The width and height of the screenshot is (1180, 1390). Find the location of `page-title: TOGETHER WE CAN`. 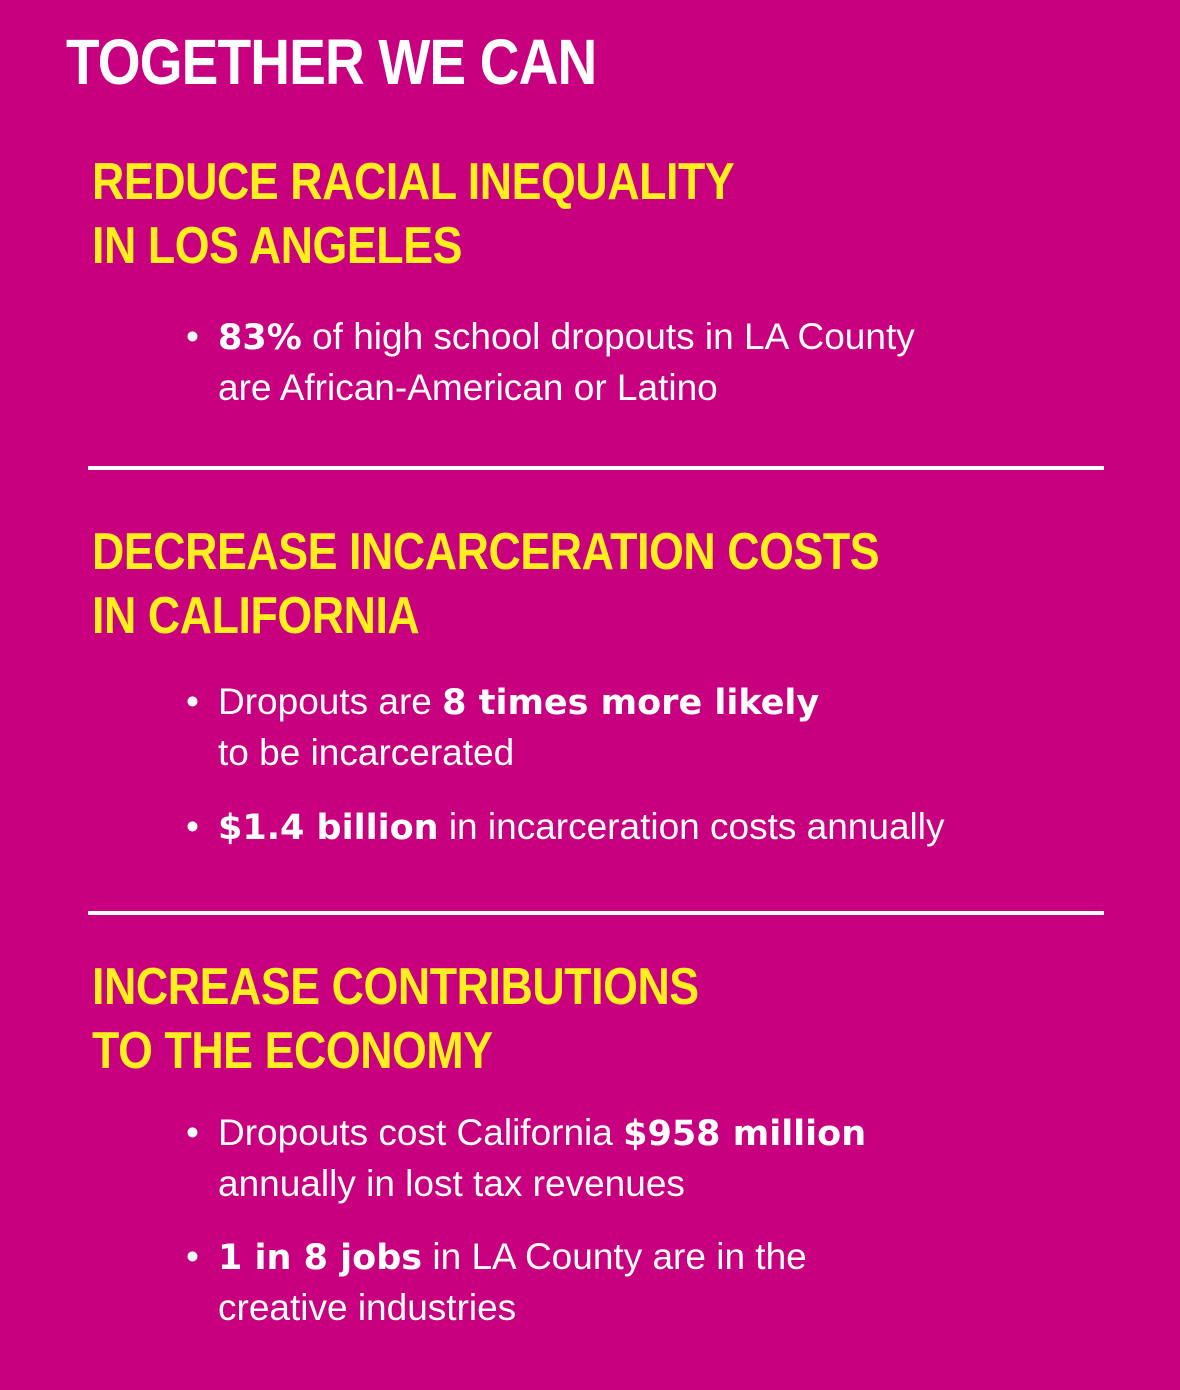

page-title: TOGETHER WE CAN is located at coordinates (331, 62).